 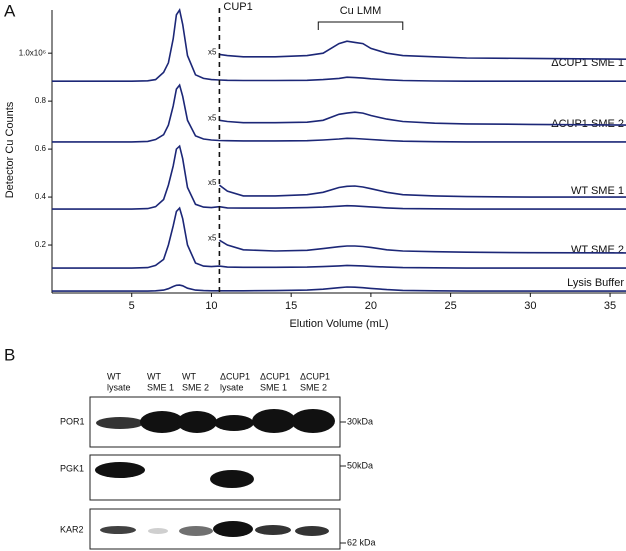 What do you see at coordinates (597, 250) in the screenshot?
I see `series-label: WT SME 2` at bounding box center [597, 250].